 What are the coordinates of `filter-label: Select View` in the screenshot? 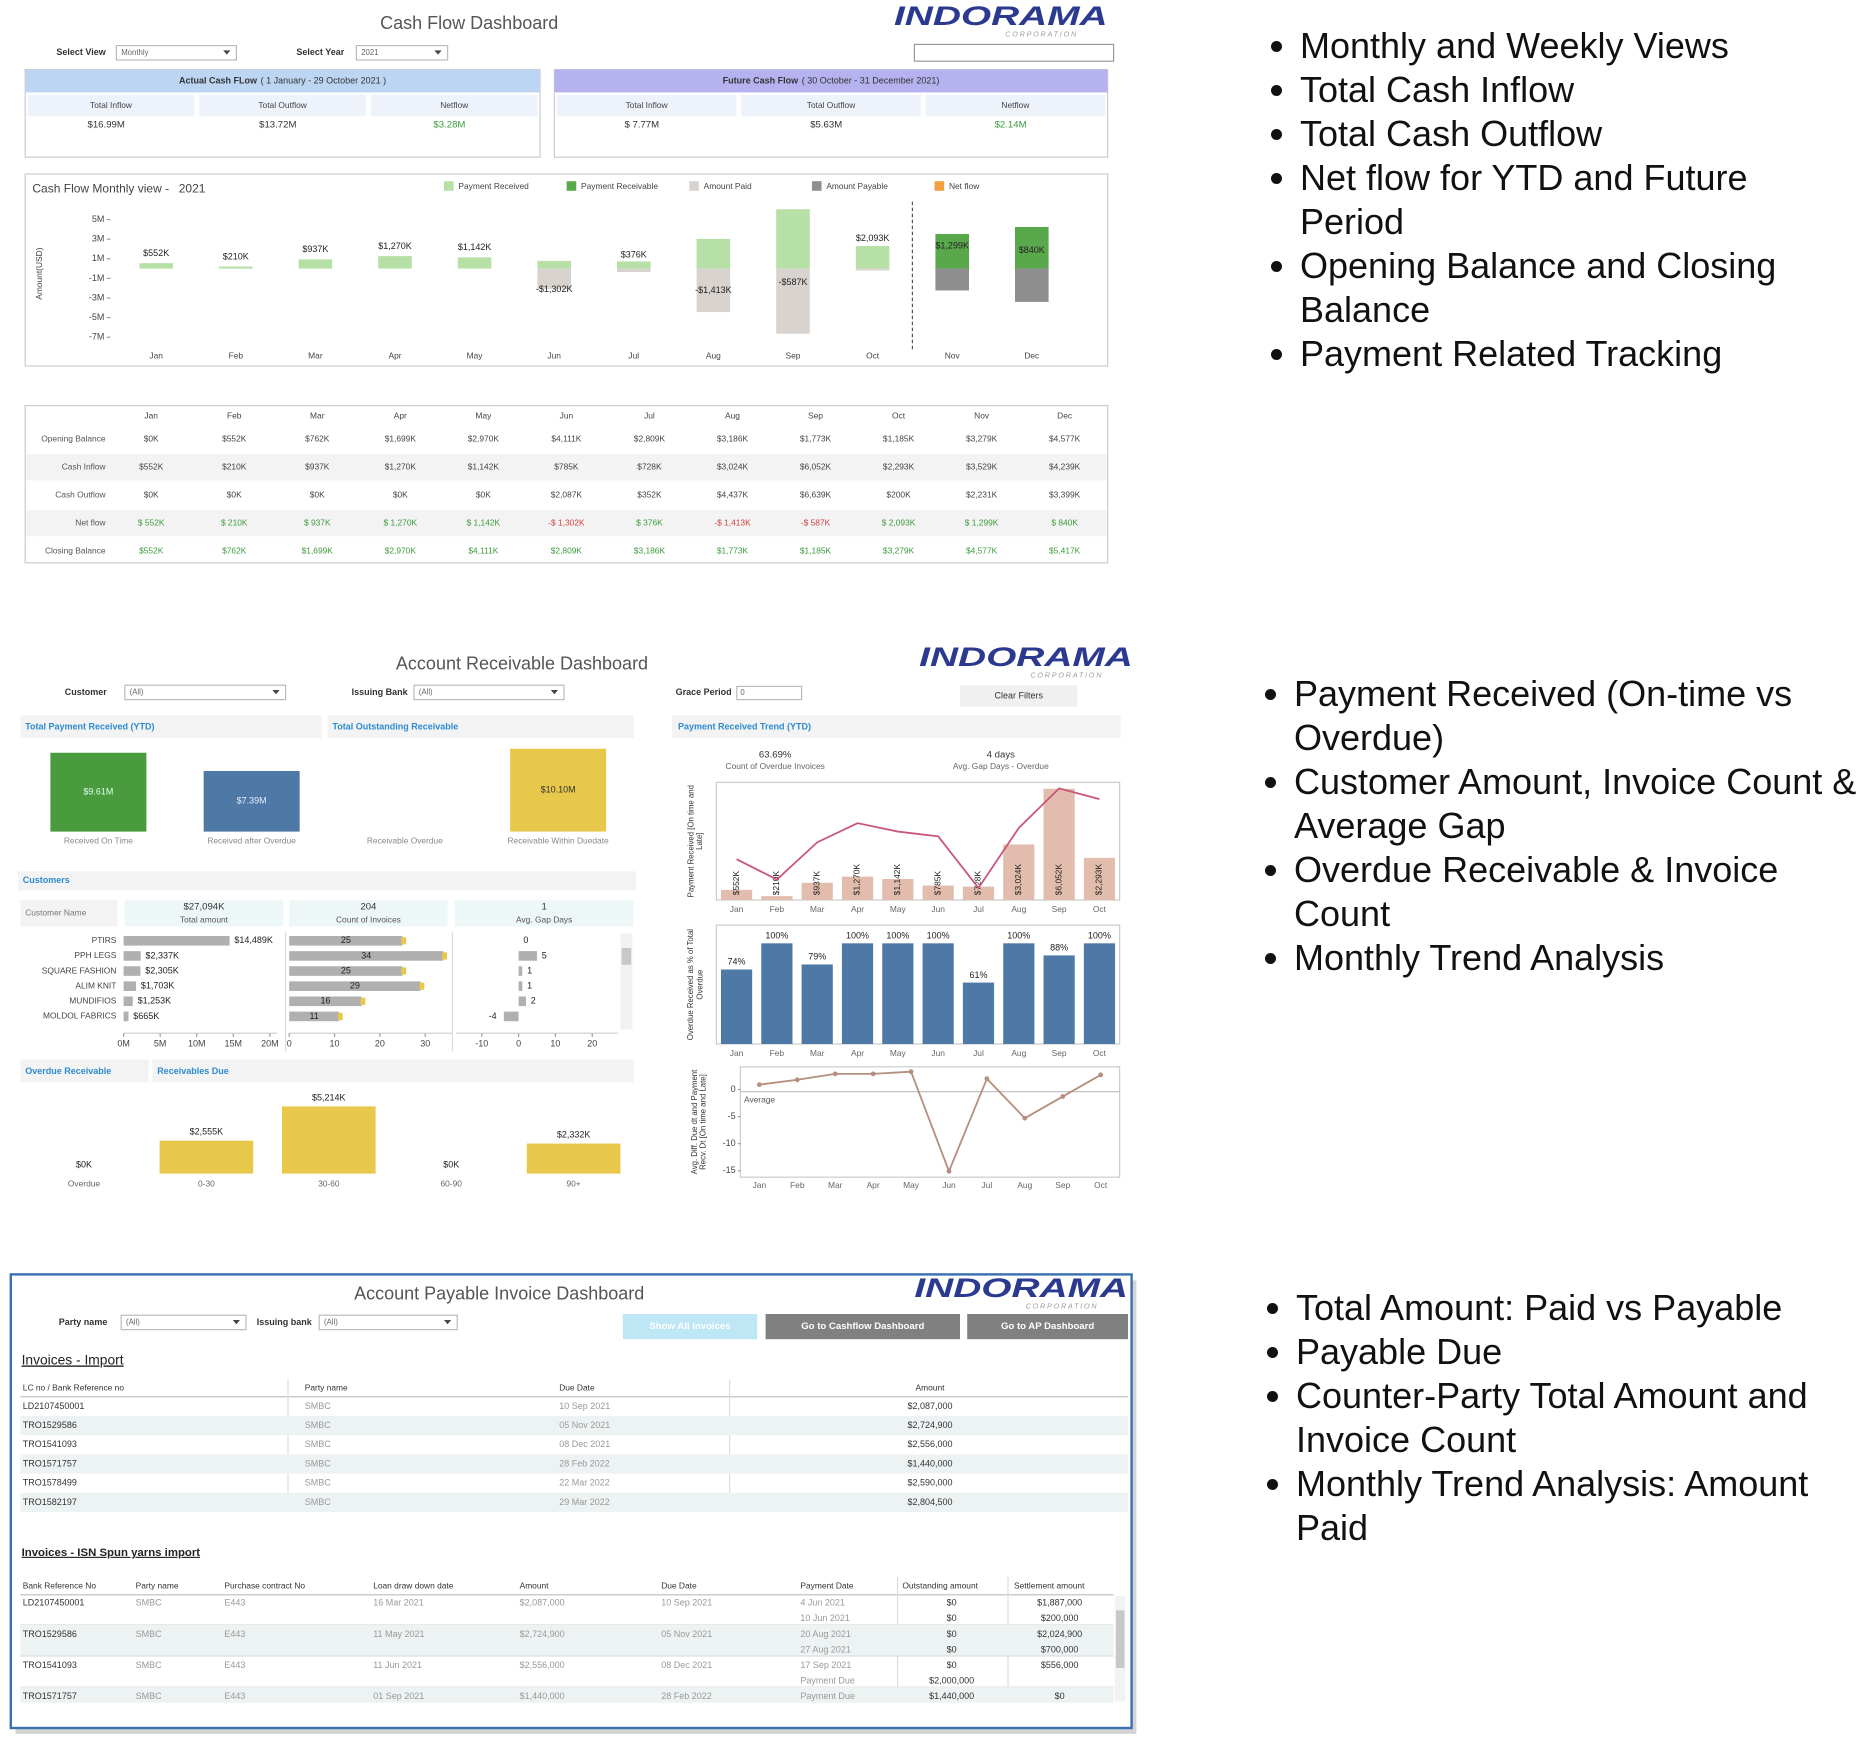 It's located at (81, 52).